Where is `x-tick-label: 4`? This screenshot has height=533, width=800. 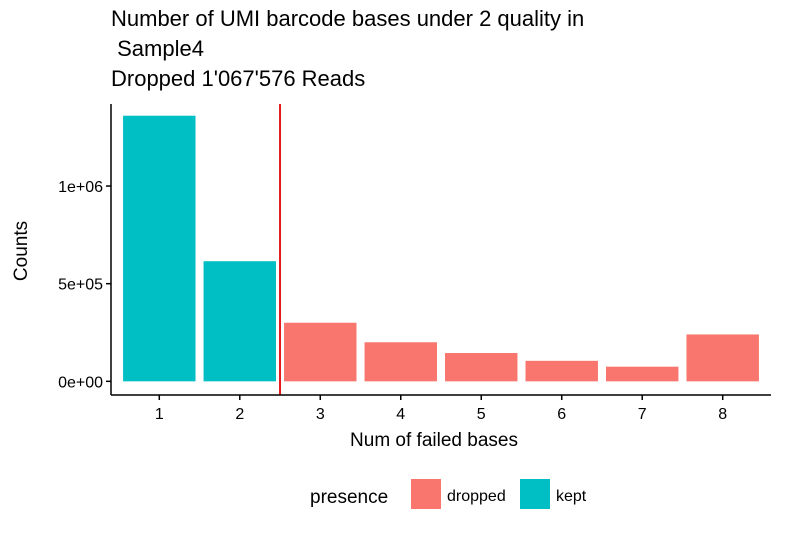
x-tick-label: 4 is located at coordinates (400, 414).